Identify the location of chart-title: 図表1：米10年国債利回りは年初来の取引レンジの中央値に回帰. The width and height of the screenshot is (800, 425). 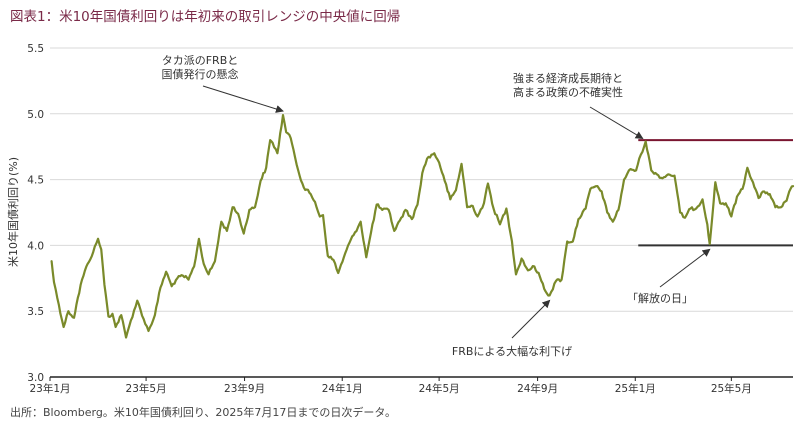
(205, 17).